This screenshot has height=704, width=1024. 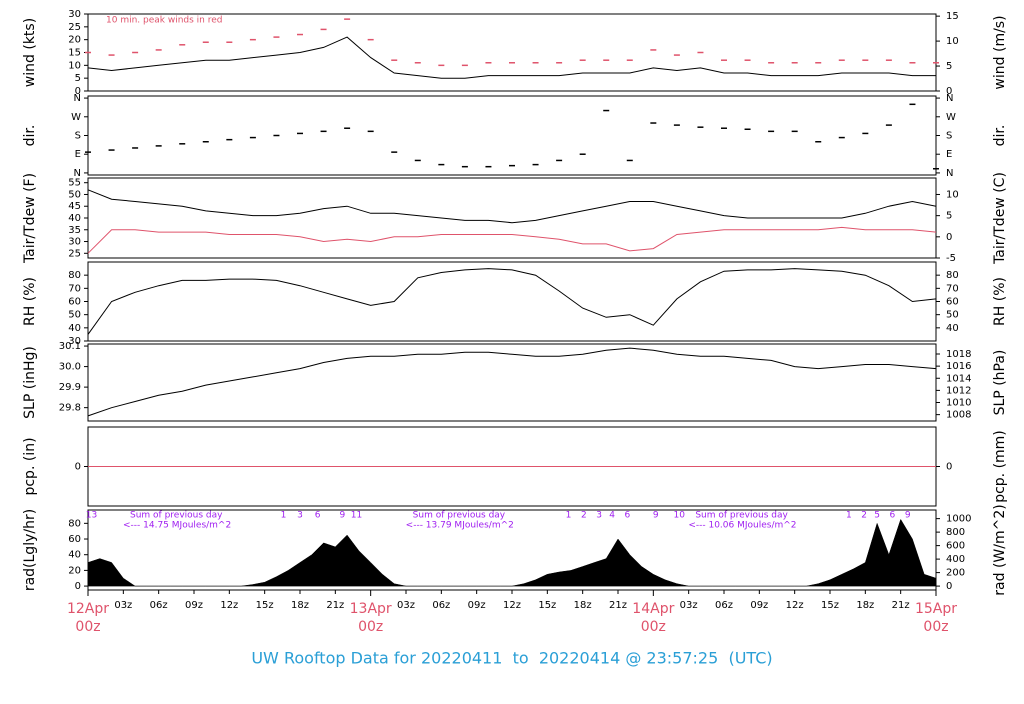 I want to click on y2-tick-label: 600, so click(x=955, y=546).